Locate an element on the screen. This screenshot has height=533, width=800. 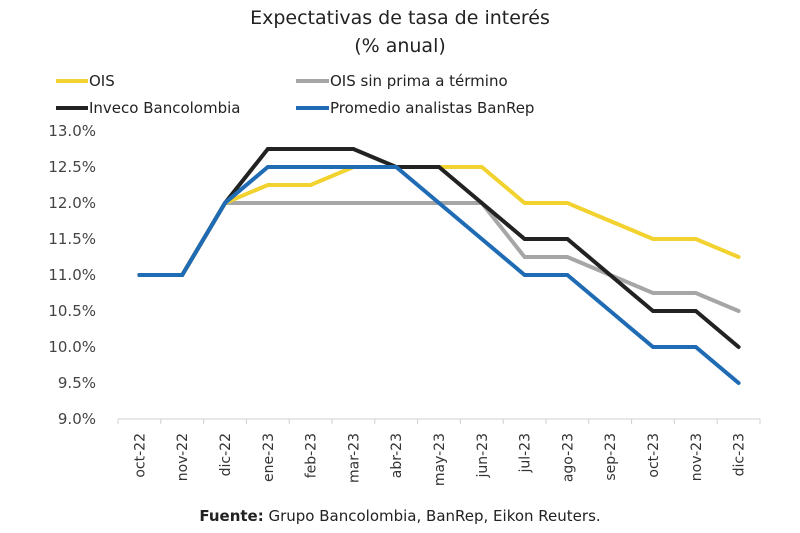
chart-title: Expectativas de tasa de interés is located at coordinates (400, 18).